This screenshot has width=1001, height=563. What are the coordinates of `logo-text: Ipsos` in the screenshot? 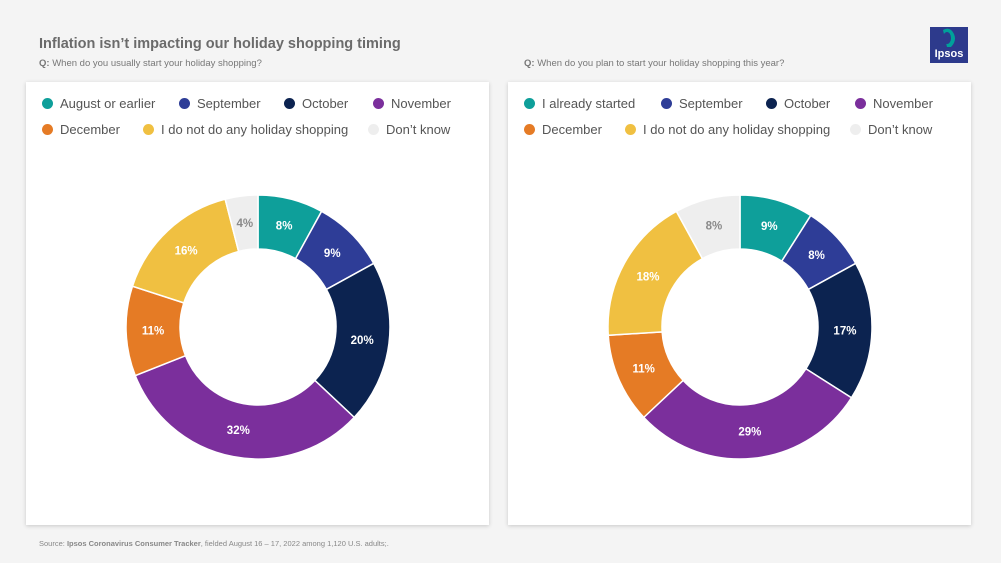 It's located at (949, 54).